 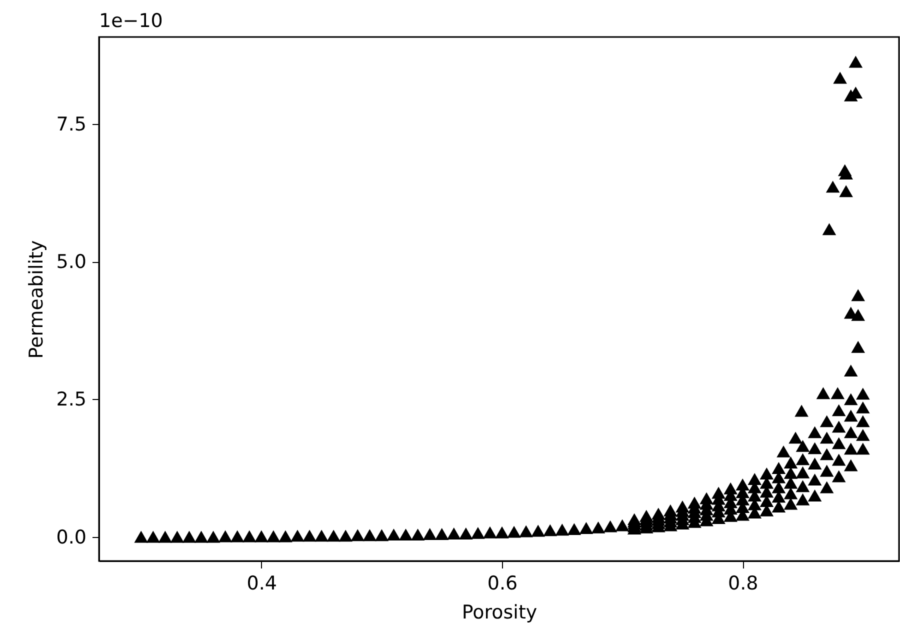 I want to click on x-tick-label: 0.8, so click(x=743, y=583).